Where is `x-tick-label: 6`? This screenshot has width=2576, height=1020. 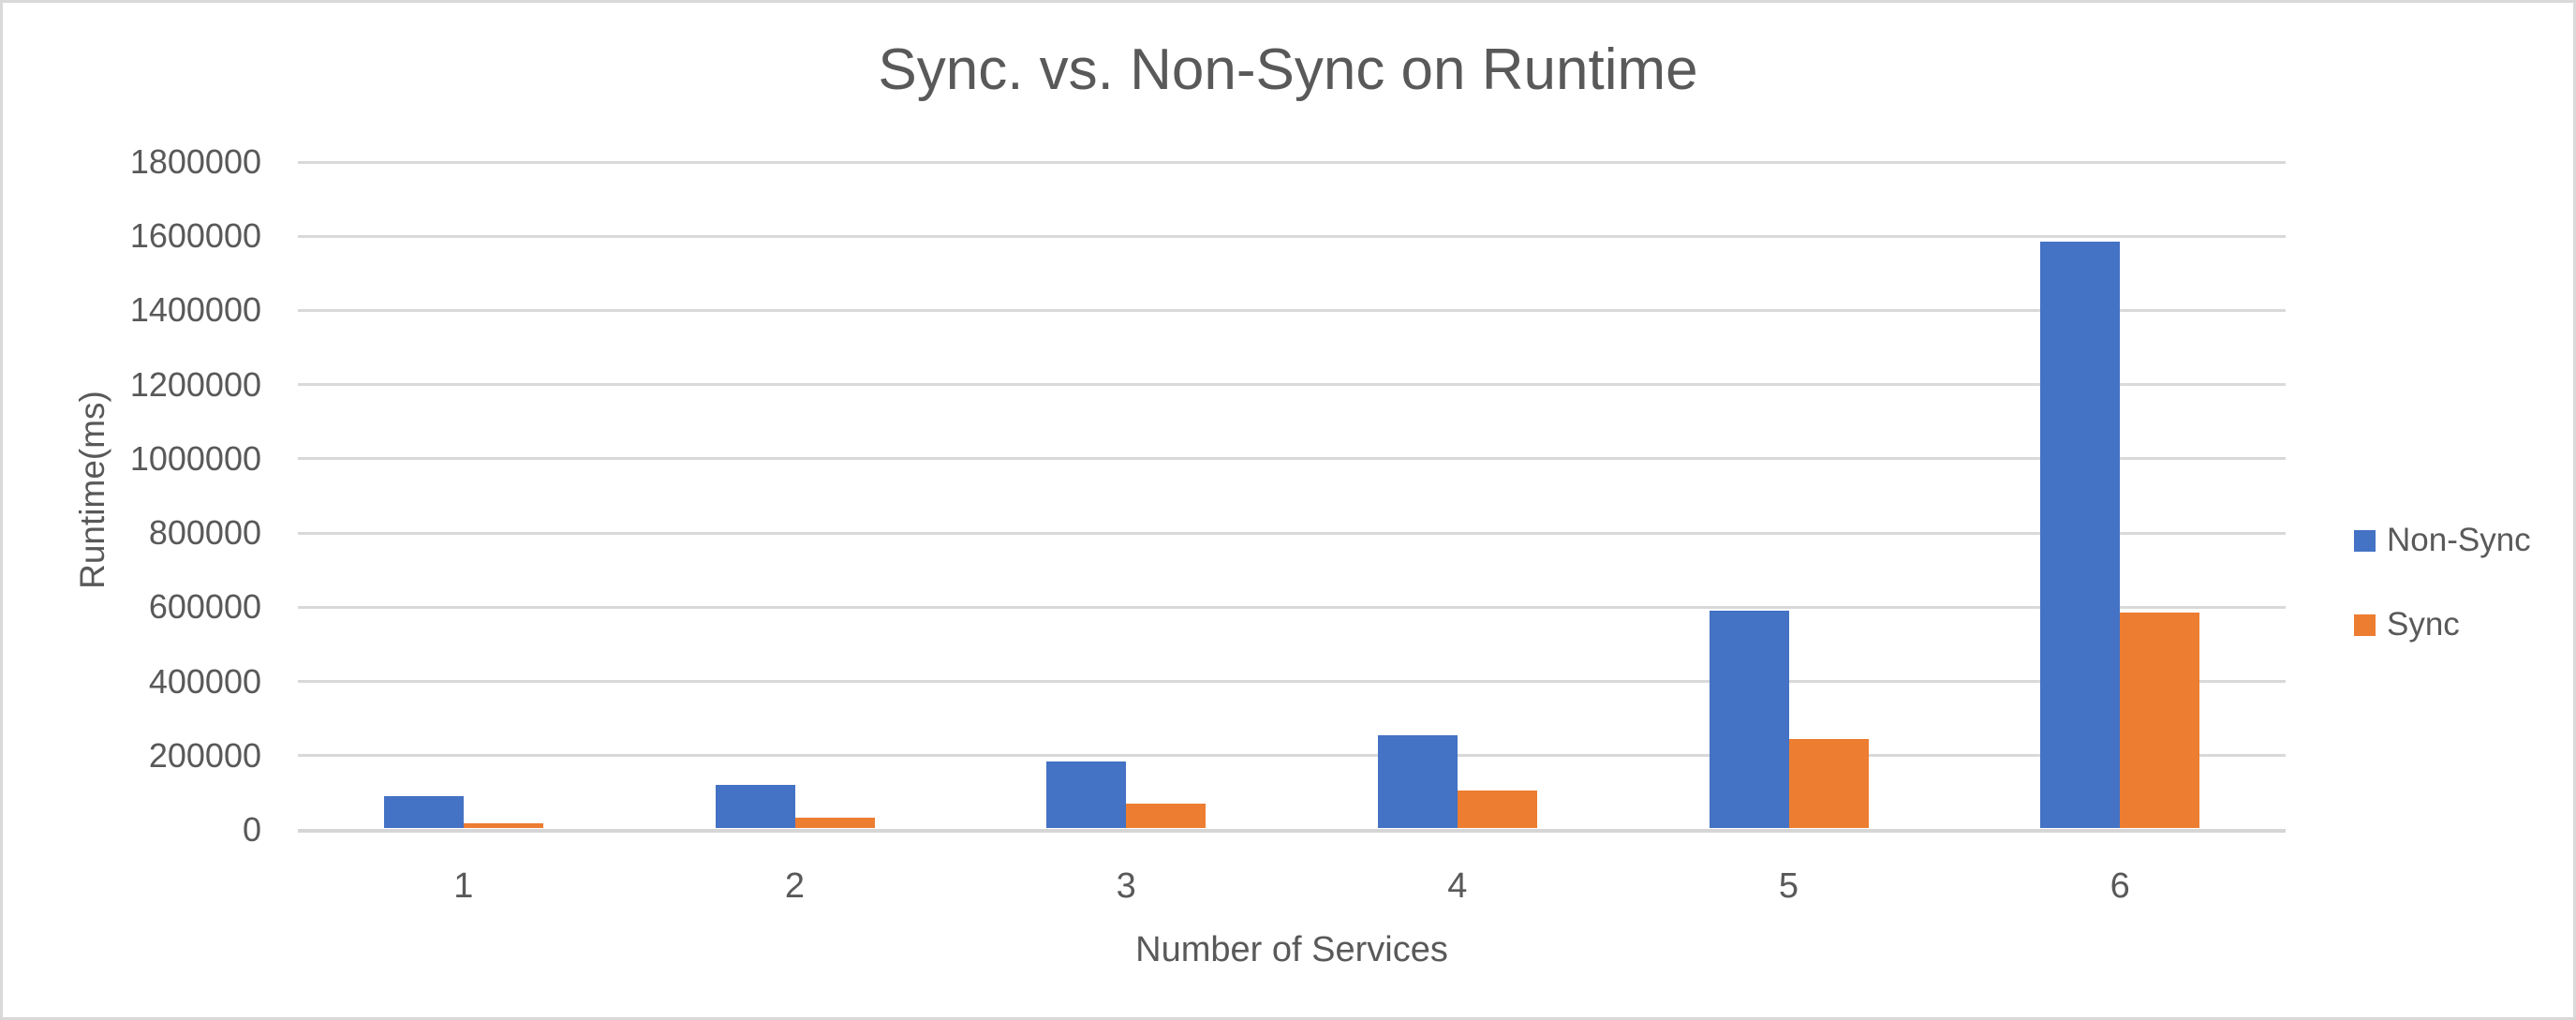 x-tick-label: 6 is located at coordinates (2120, 886).